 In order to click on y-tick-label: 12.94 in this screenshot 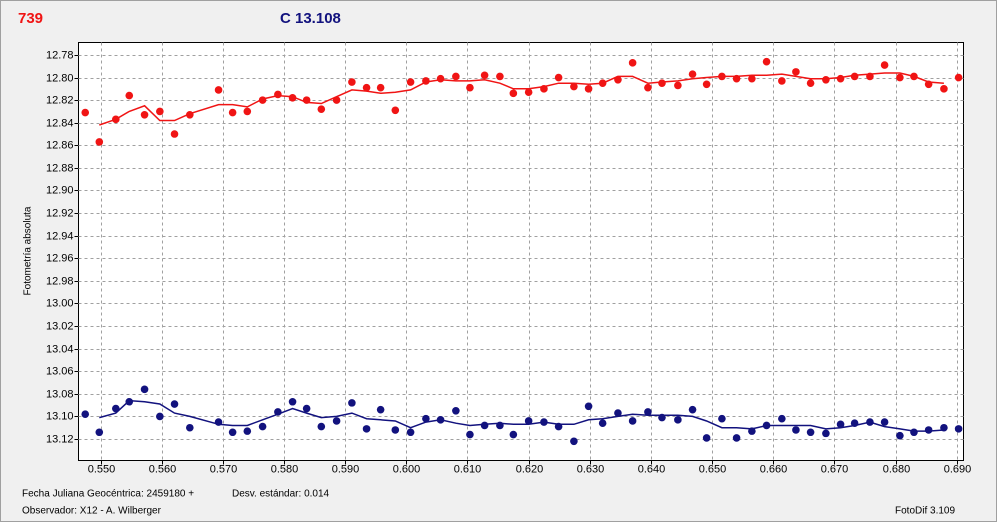, I will do `click(60, 236)`.